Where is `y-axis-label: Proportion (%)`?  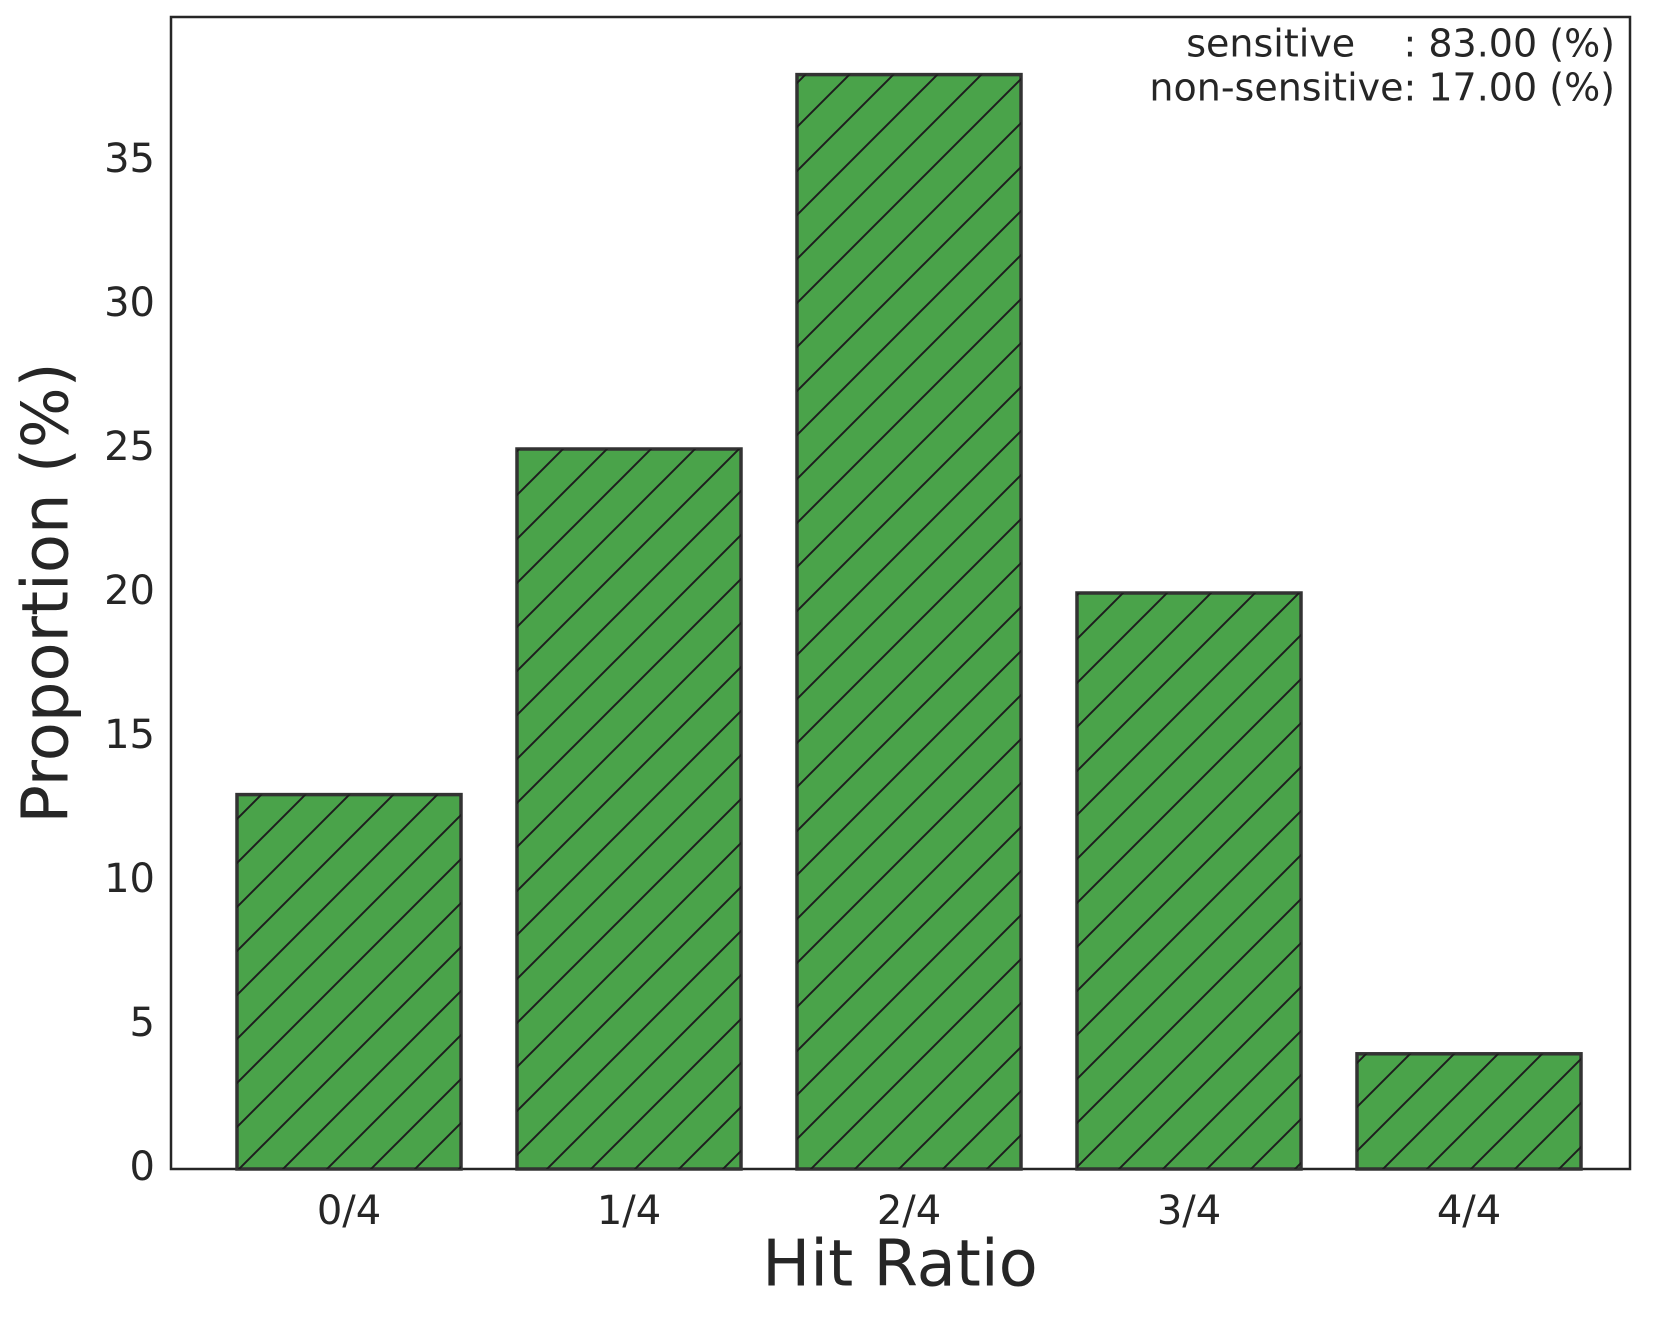
y-axis-label: Proportion (%) is located at coordinates (47, 592).